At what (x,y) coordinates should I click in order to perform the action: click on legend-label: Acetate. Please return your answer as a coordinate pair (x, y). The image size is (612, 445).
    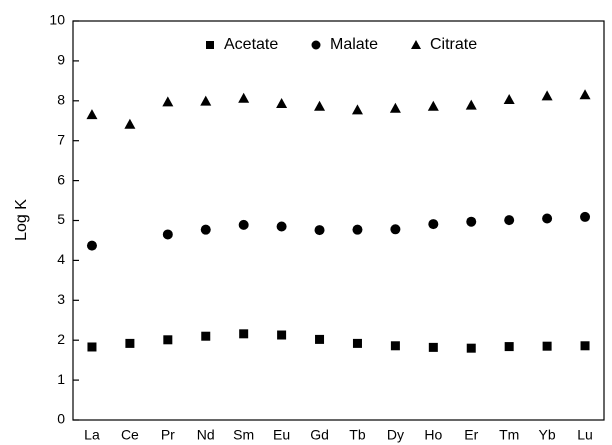
    Looking at the image, I should click on (251, 44).